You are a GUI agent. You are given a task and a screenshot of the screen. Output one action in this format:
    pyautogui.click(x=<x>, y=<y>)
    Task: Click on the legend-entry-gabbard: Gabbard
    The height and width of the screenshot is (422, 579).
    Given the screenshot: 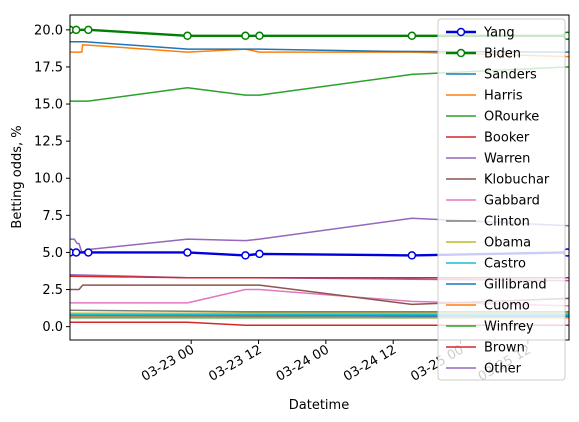 What is the action you would take?
    pyautogui.click(x=493, y=201)
    